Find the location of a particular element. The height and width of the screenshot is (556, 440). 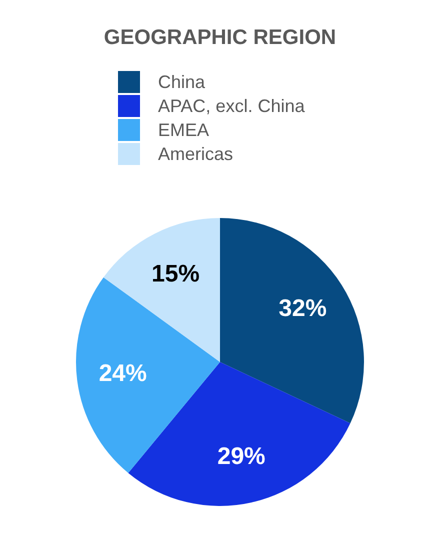

legend-label: Americas is located at coordinates (196, 154).